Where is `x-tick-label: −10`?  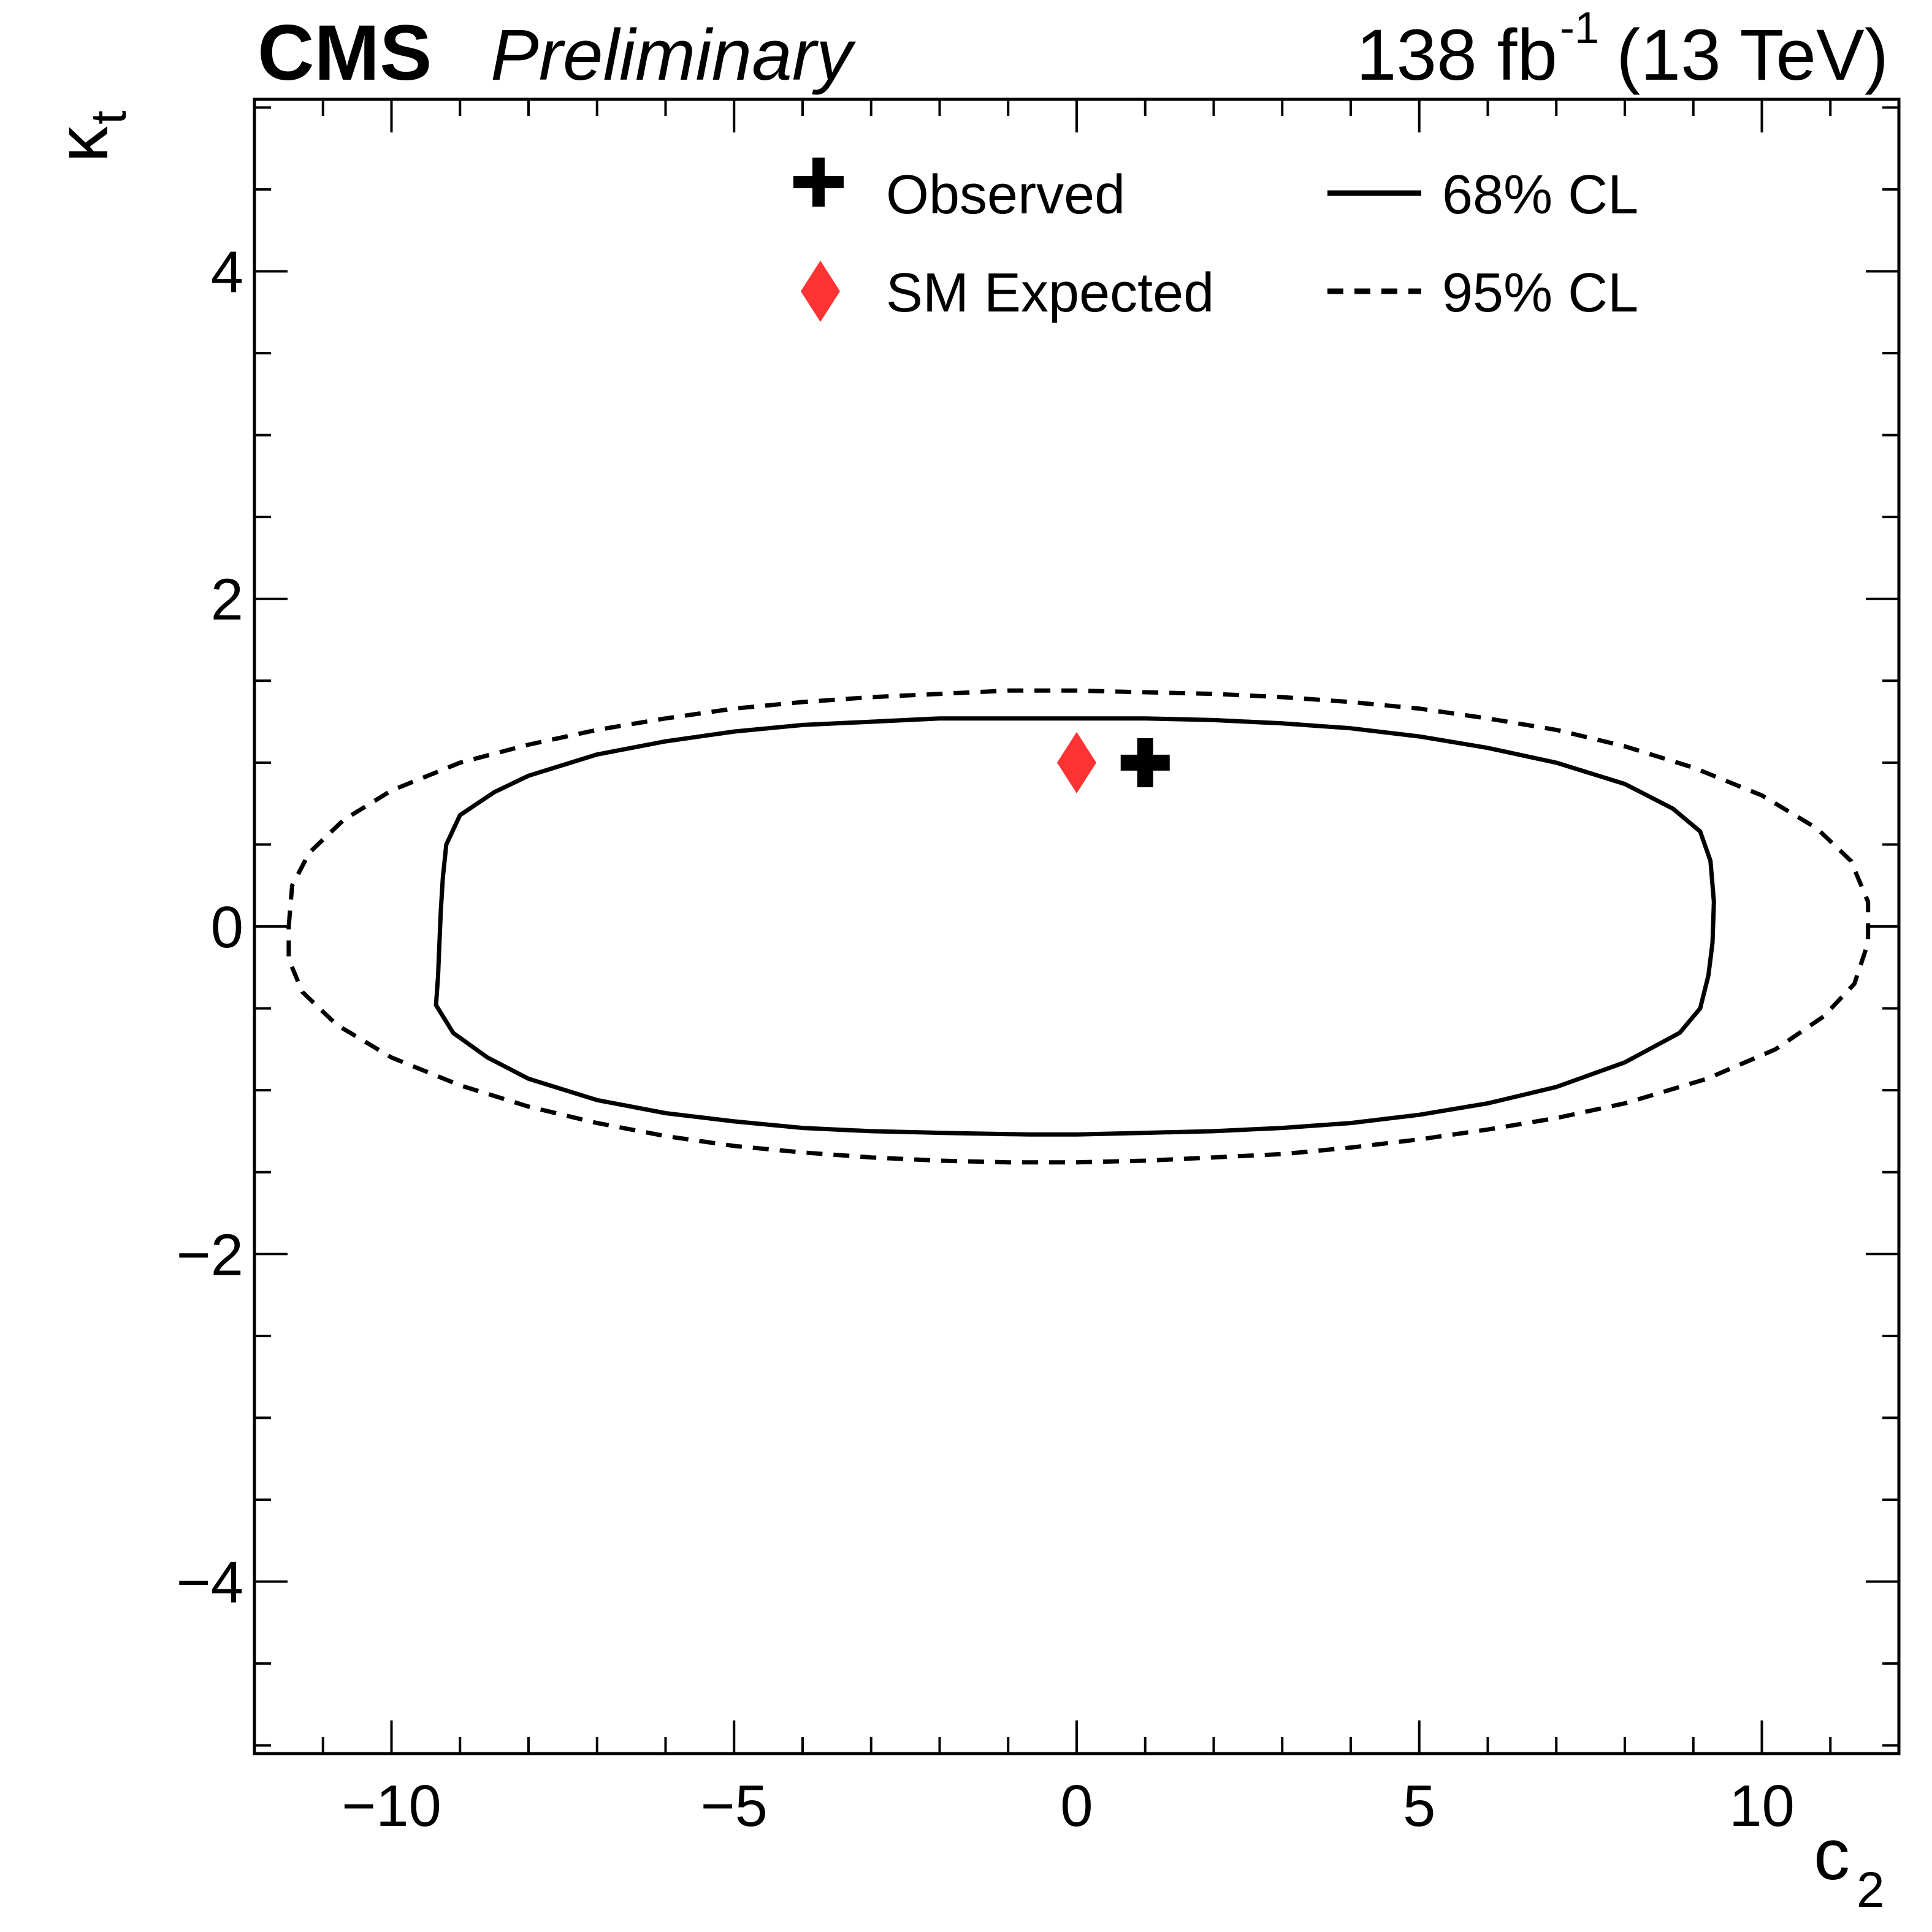 x-tick-label: −10 is located at coordinates (391, 1806).